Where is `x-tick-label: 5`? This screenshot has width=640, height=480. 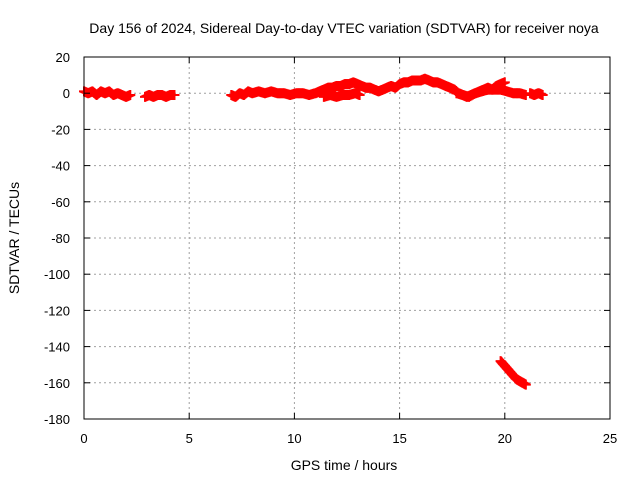 x-tick-label: 5 is located at coordinates (189, 438).